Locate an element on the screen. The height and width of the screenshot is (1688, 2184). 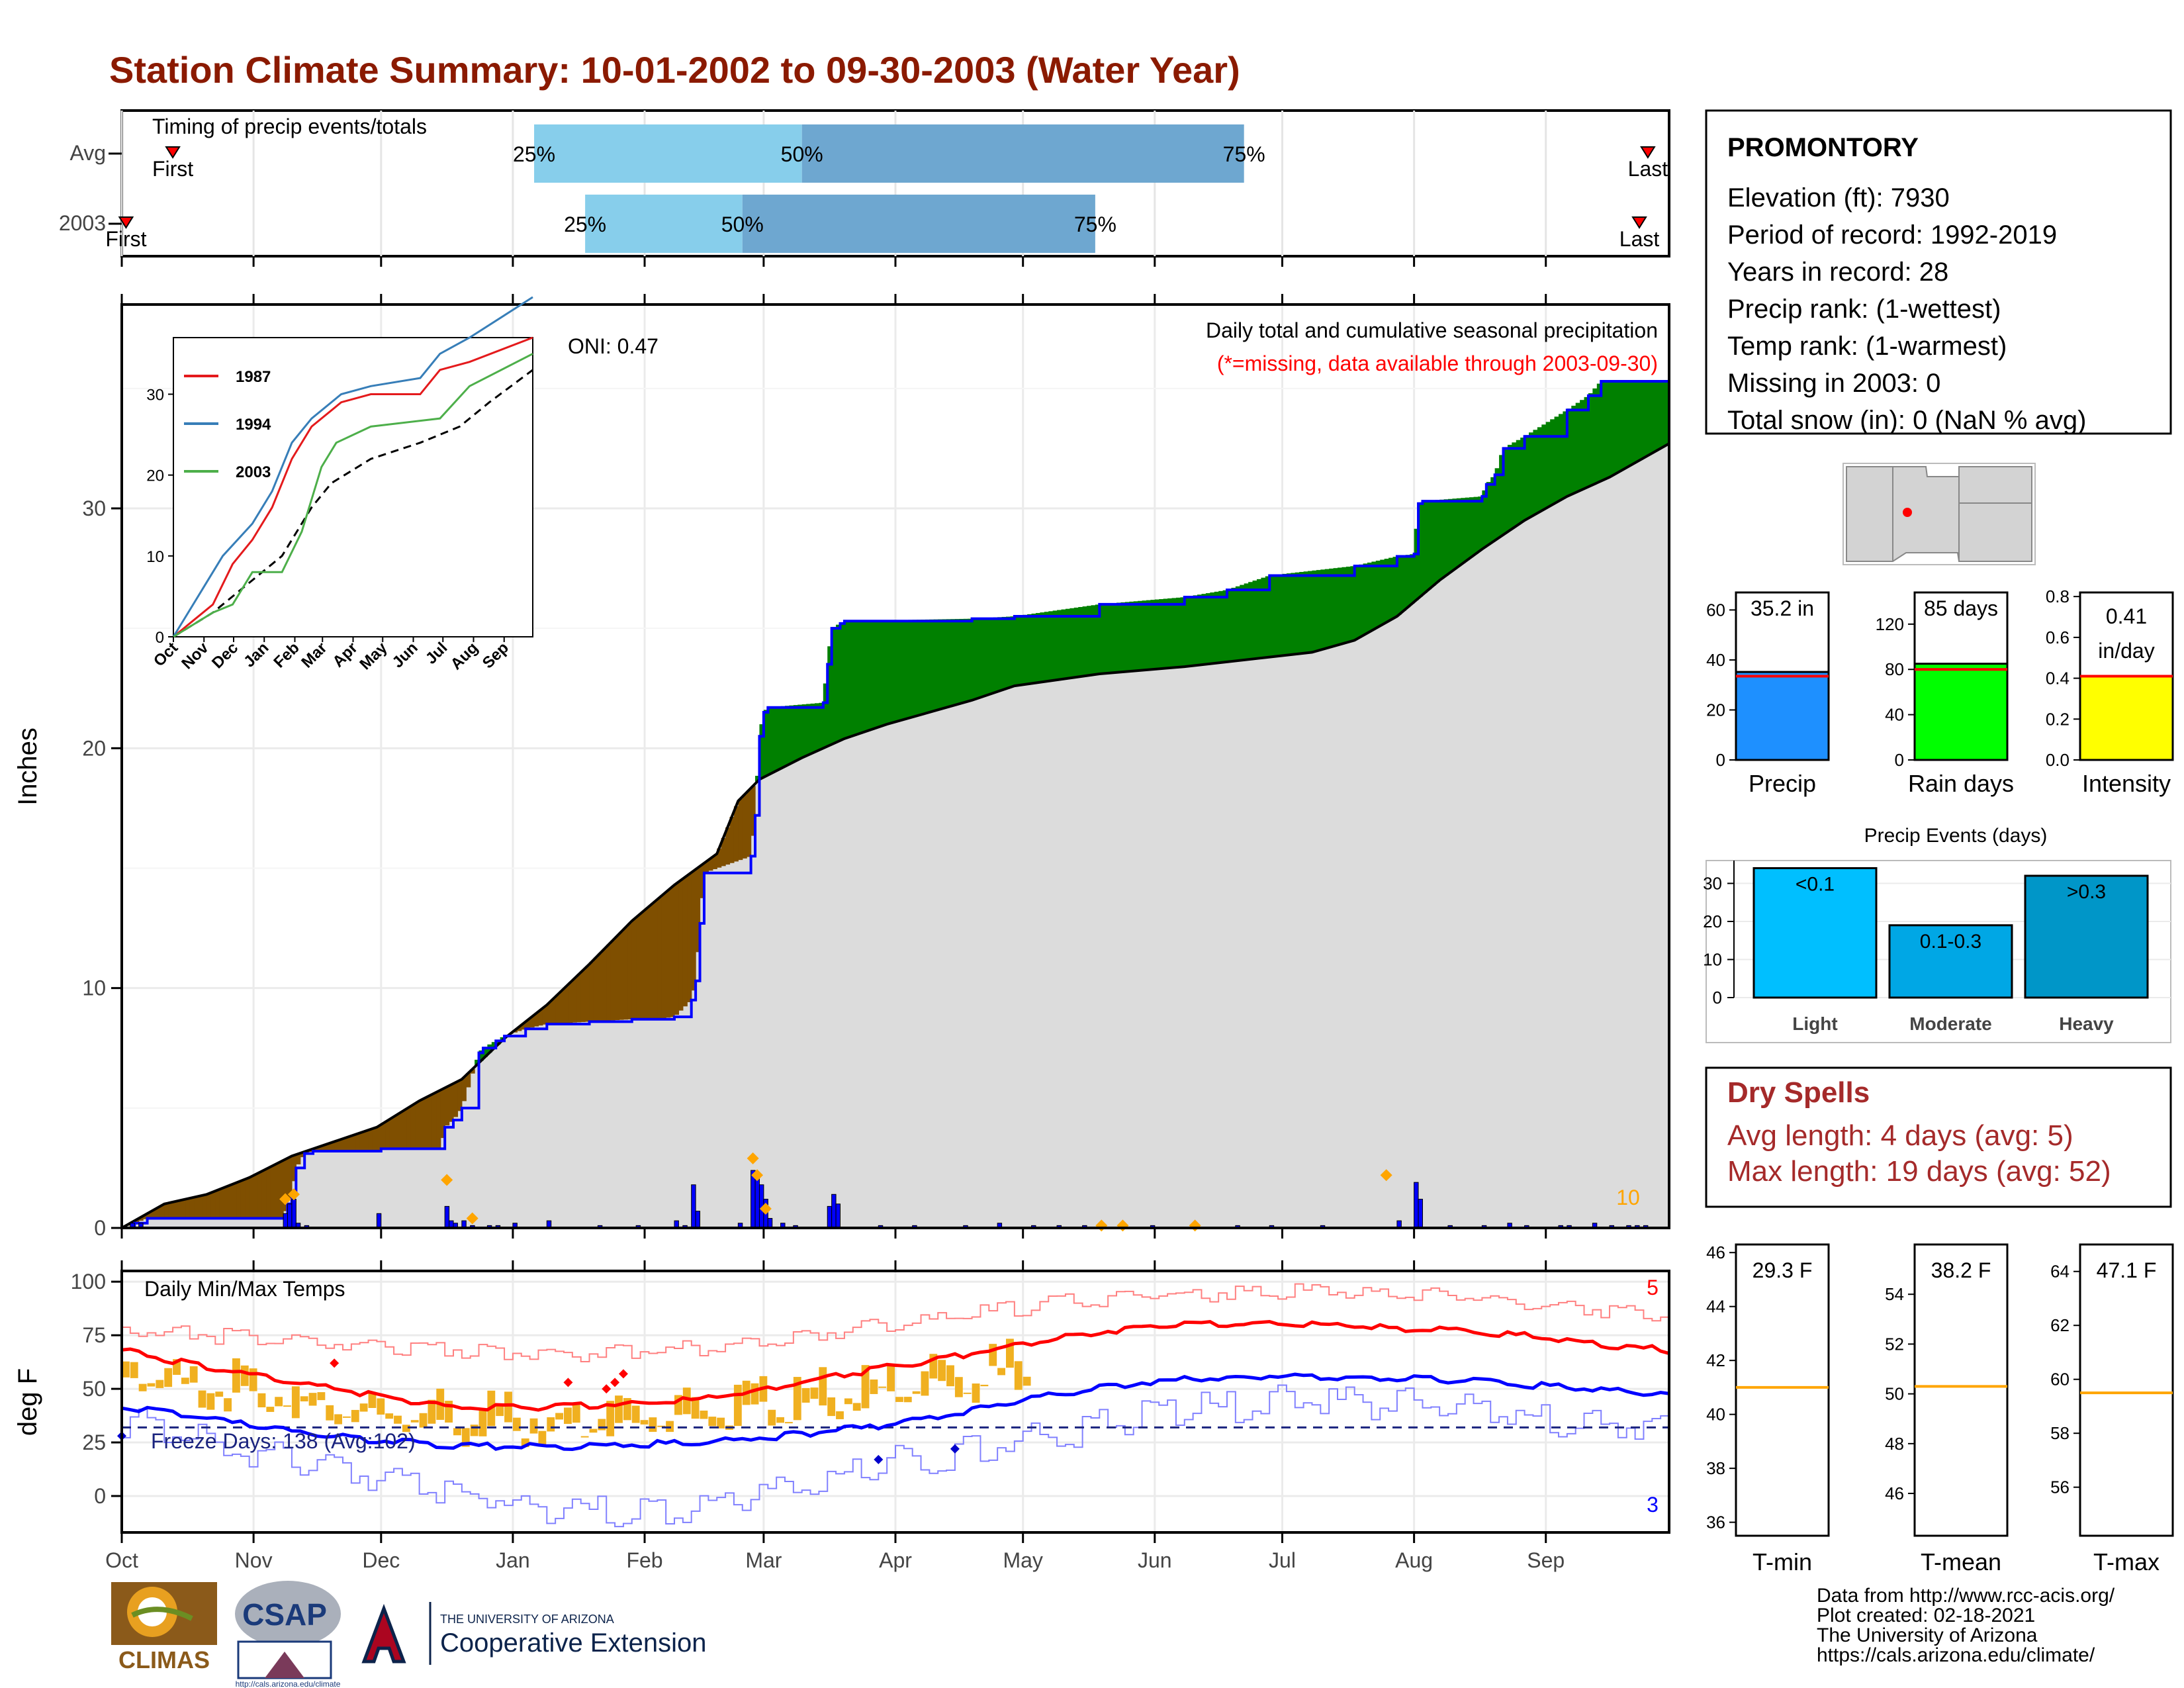
temp-summary-ytick-label: 58 is located at coordinates (2060, 1433).